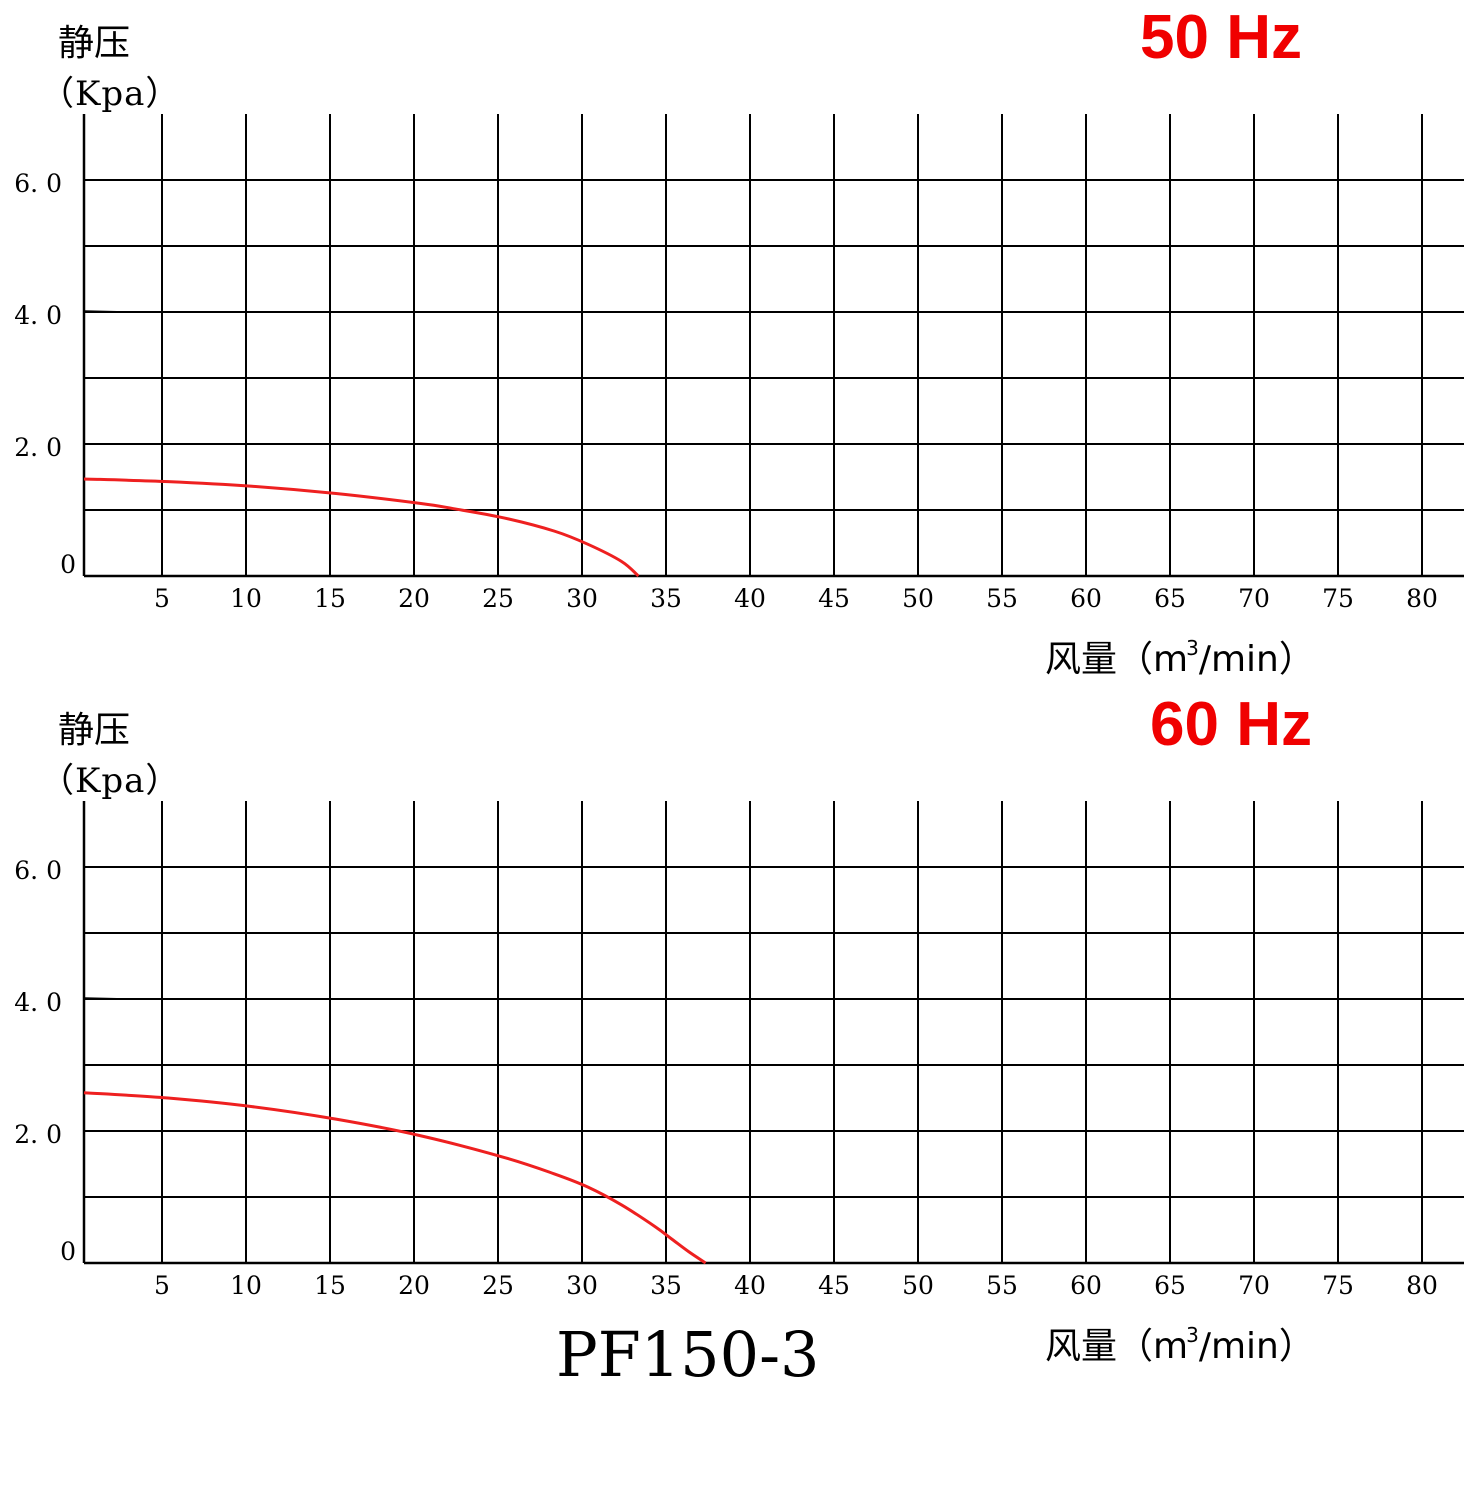 This screenshot has height=1496, width=1480. Describe the element at coordinates (94, 43) in the screenshot. I see `y-axis-label-50hz: 静压` at that location.